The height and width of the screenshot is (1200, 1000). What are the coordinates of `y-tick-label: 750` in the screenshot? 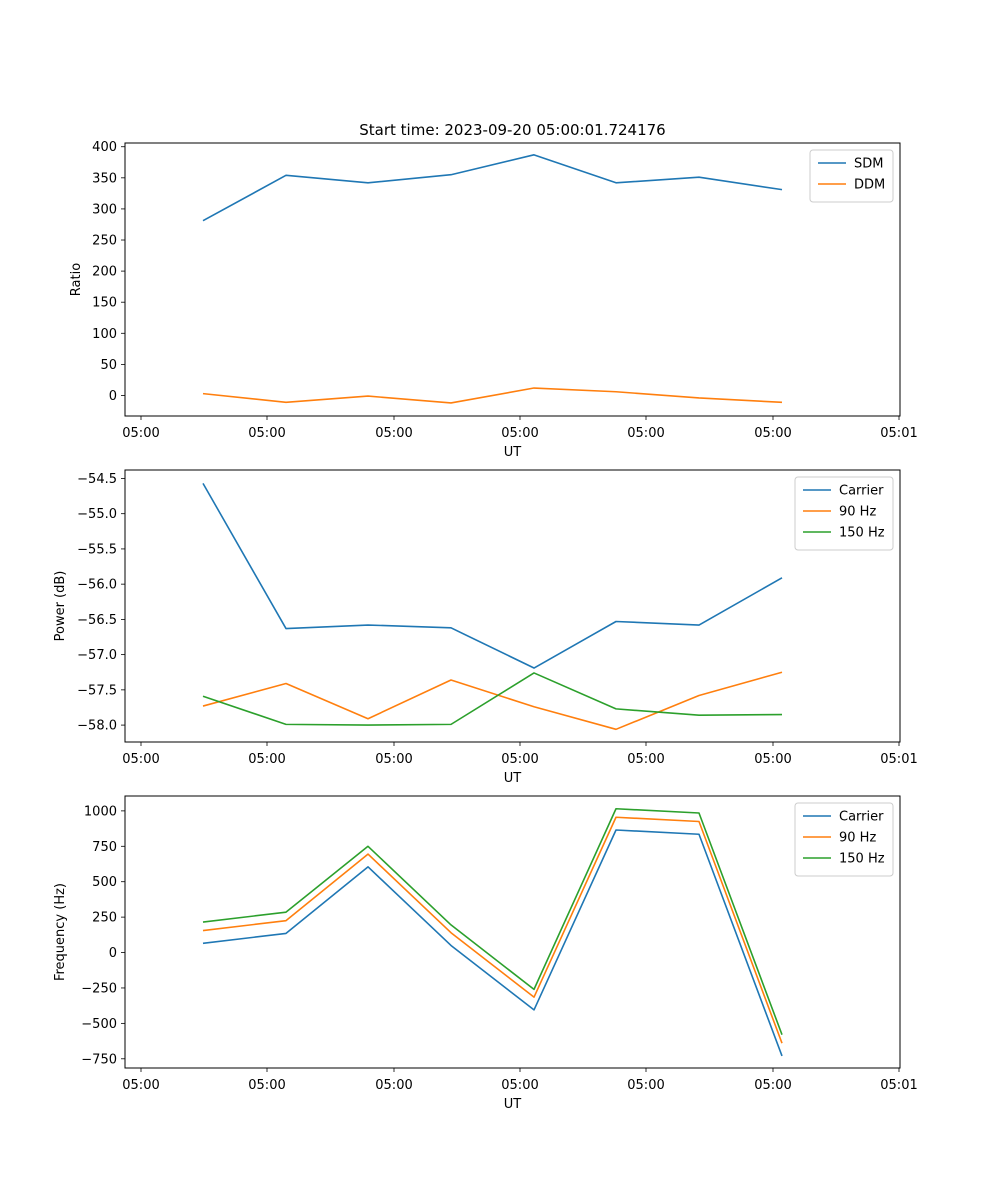 It's located at (104, 847).